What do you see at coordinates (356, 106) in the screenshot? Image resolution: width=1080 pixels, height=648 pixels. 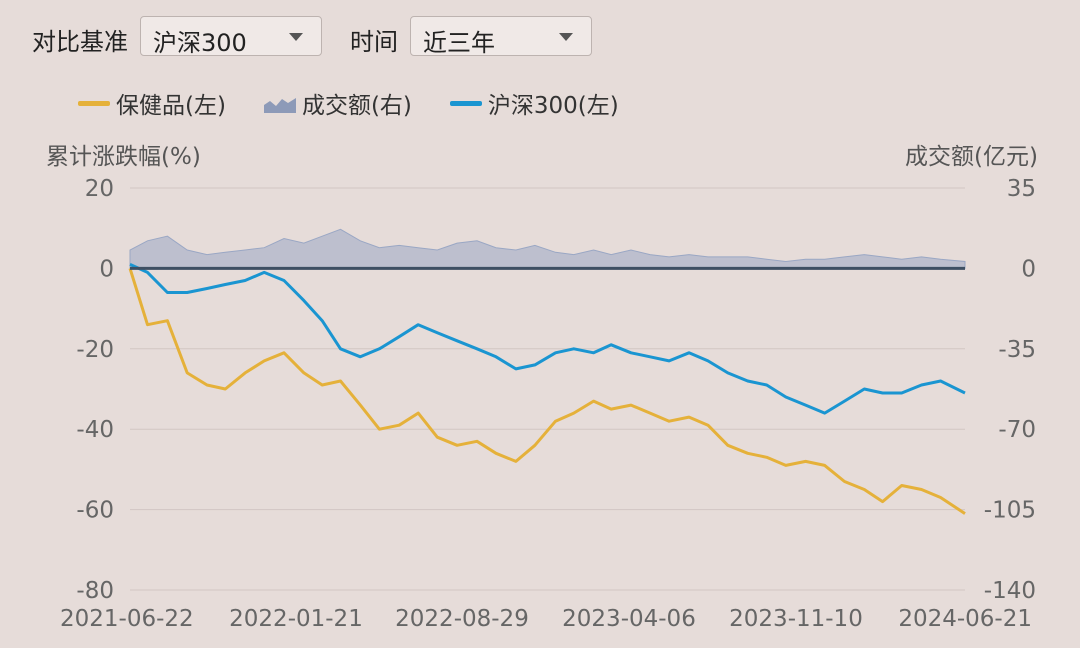 I see `legend-label: 成交额(右)` at bounding box center [356, 106].